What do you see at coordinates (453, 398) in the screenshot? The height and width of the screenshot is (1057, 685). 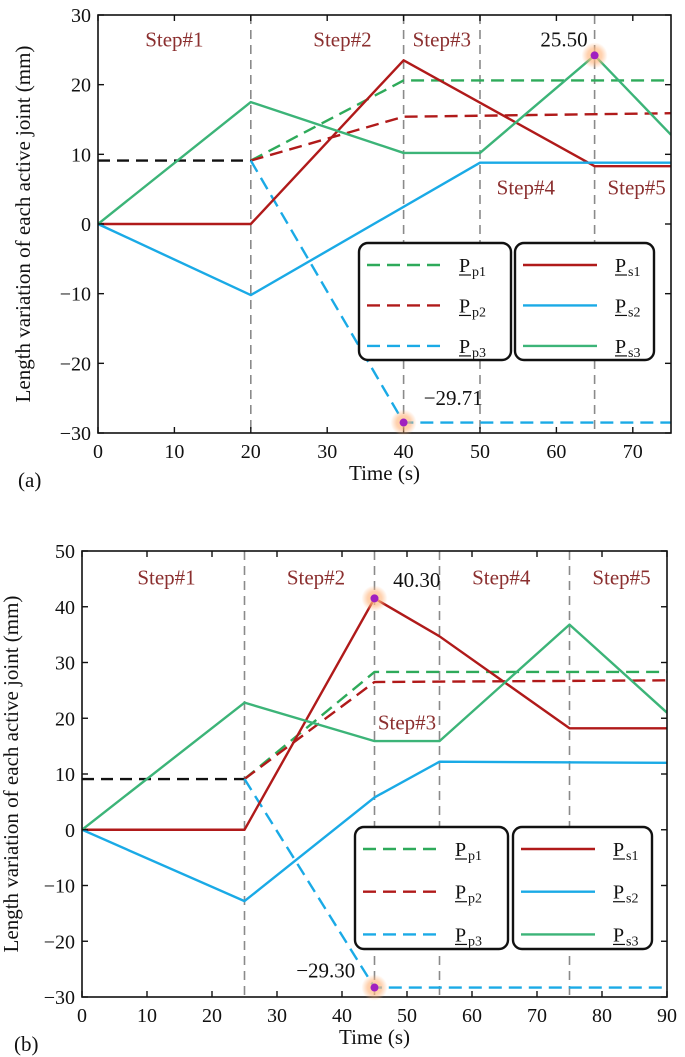 I see `extreme-value-label: −29.71` at bounding box center [453, 398].